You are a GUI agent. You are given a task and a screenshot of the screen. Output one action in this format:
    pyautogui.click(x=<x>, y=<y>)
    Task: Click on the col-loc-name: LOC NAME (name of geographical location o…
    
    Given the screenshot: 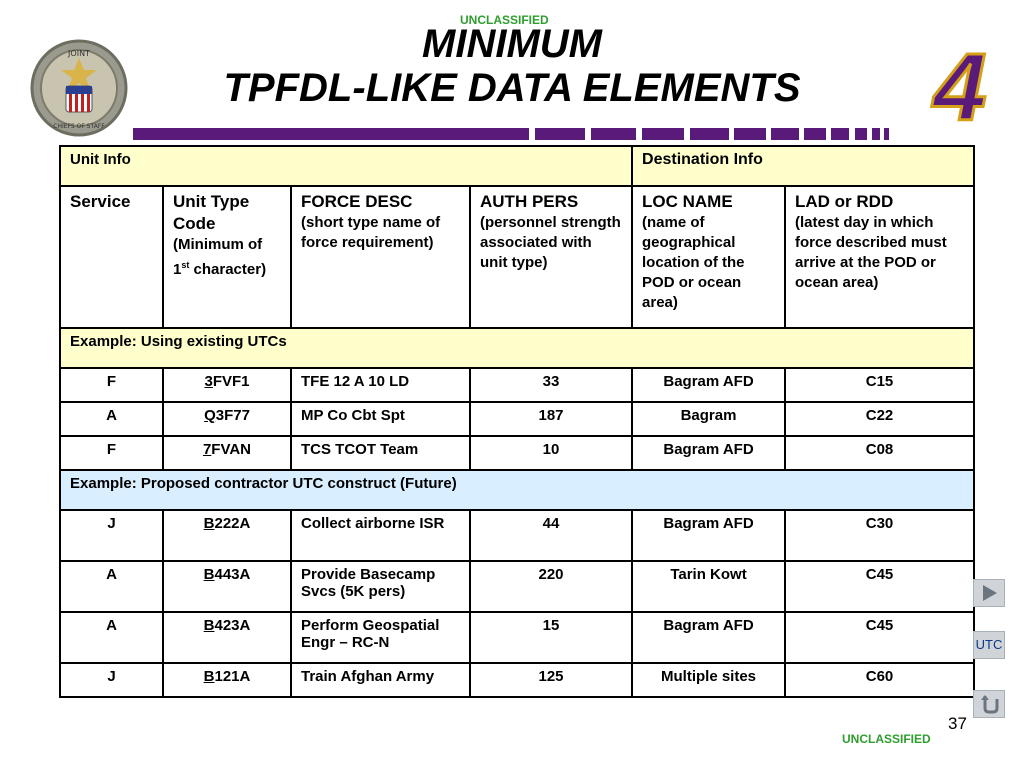 What is the action you would take?
    pyautogui.click(x=709, y=257)
    